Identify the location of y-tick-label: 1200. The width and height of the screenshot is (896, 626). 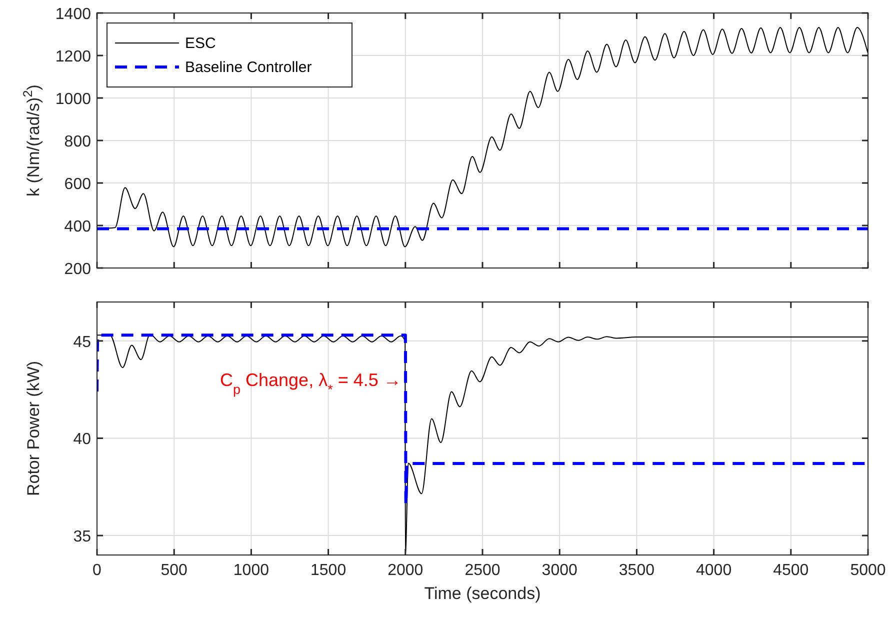
(73, 57).